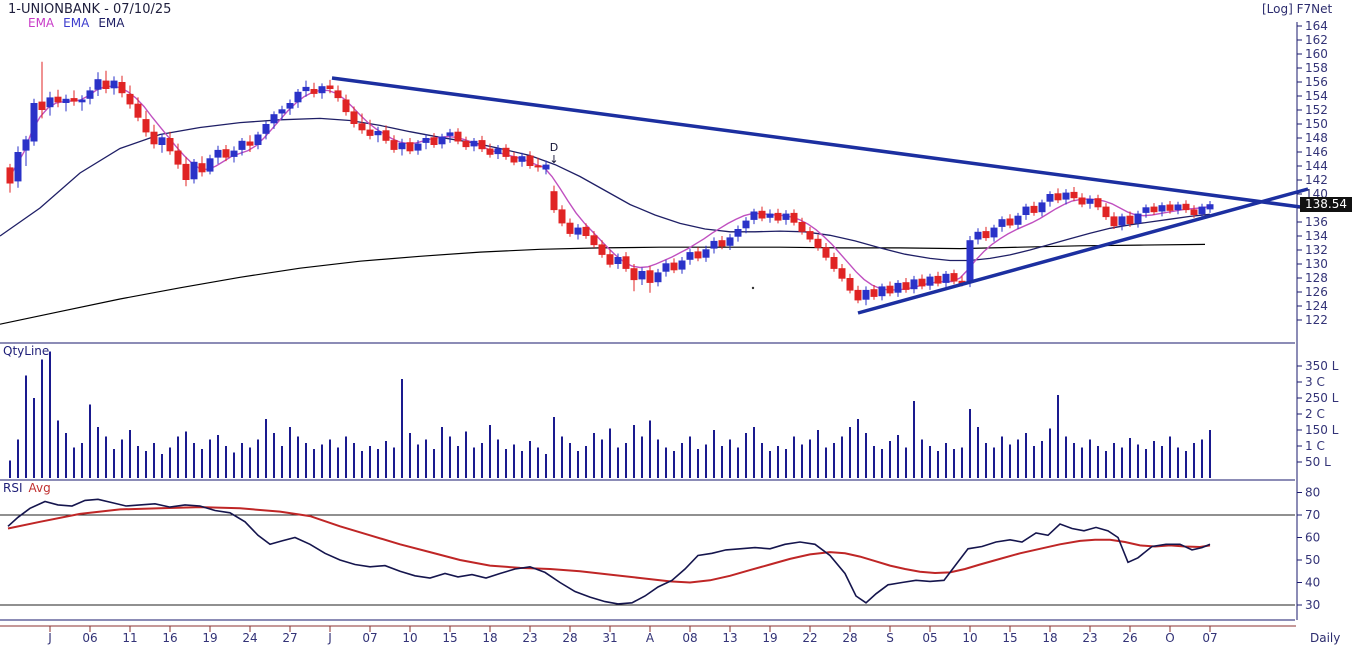 This screenshot has width=1352, height=648. What do you see at coordinates (1312, 605) in the screenshot?
I see `rsi-tick-label: 30` at bounding box center [1312, 605].